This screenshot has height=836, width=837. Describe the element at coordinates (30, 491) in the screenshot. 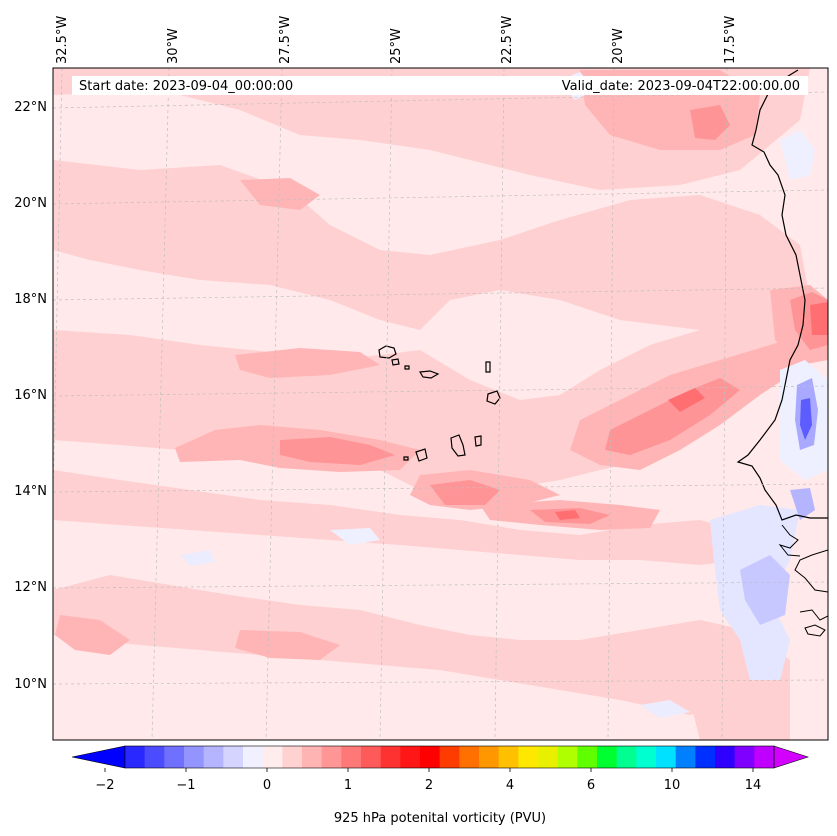

I see `lat-label: 14°N` at that location.